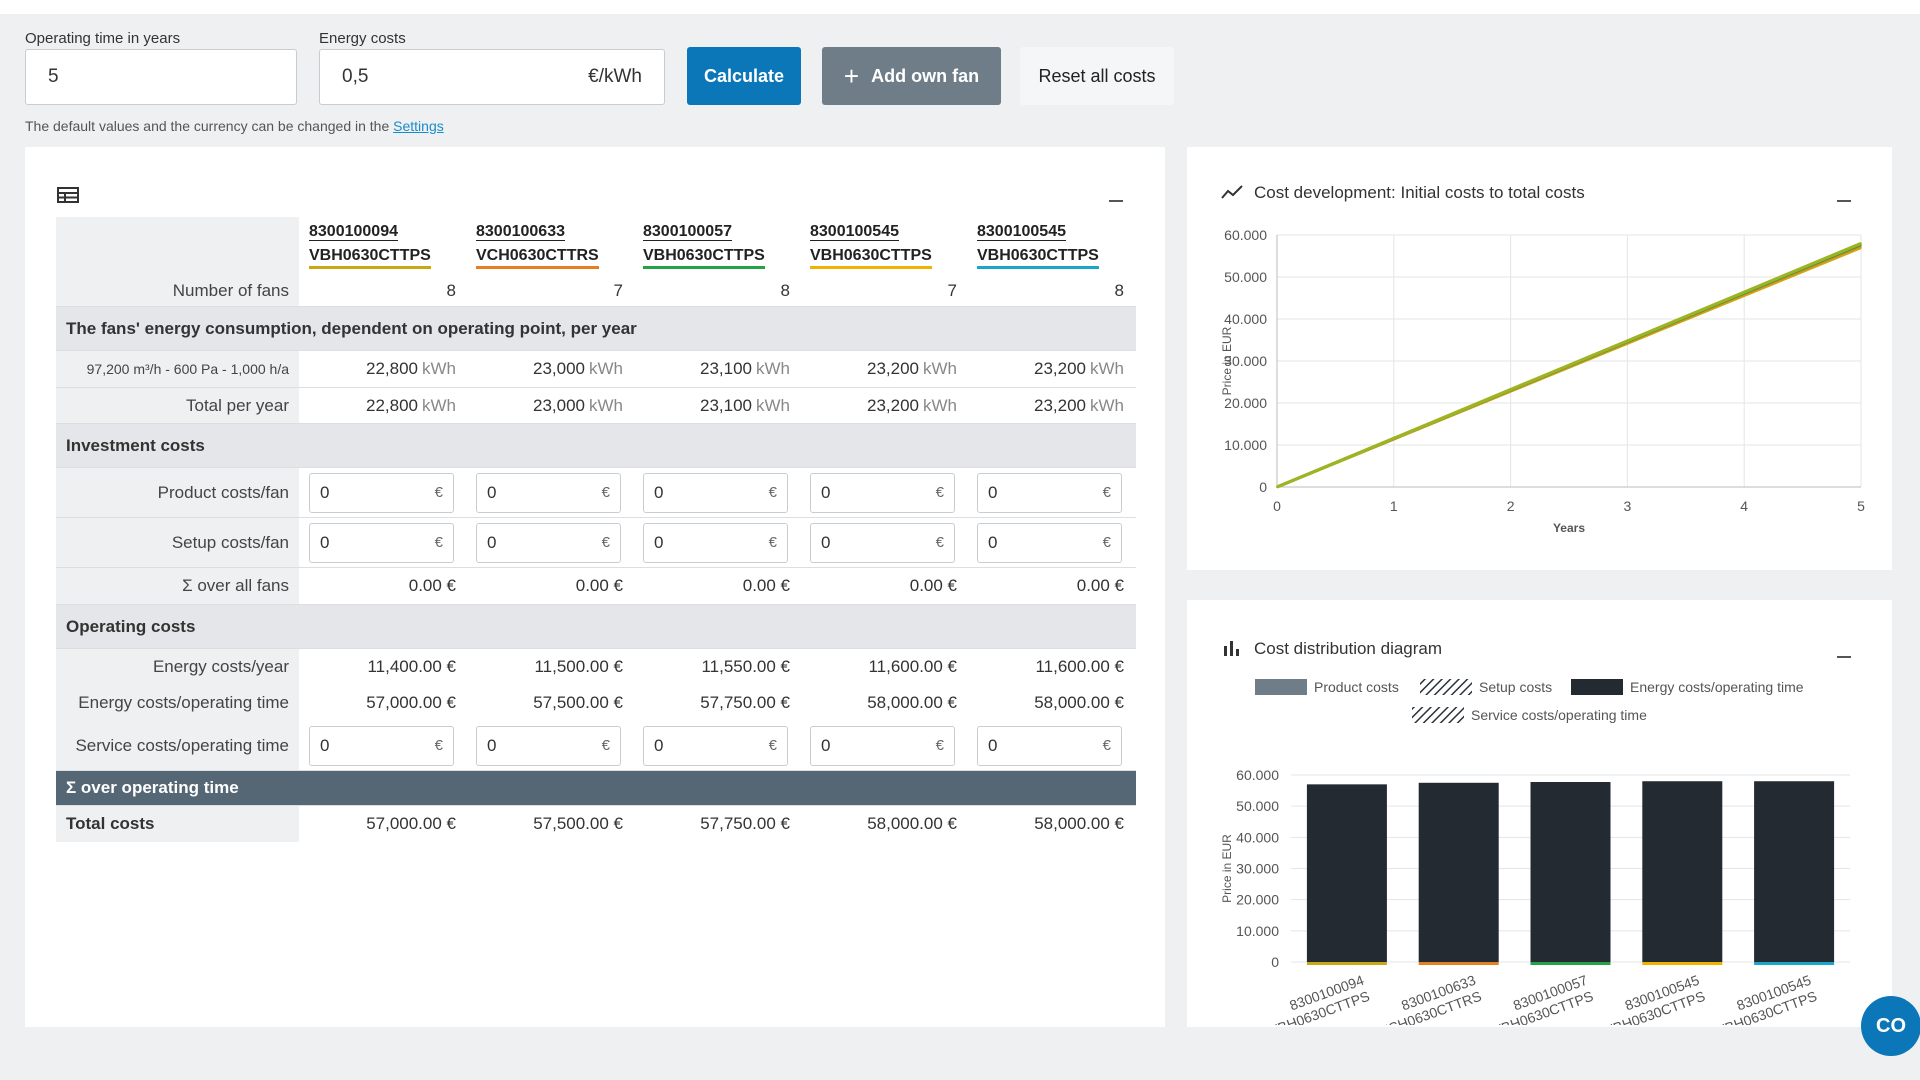  Describe the element at coordinates (716, 246) in the screenshot. I see `fan-column-header: 8300100057 VBH0630CTTPS` at that location.